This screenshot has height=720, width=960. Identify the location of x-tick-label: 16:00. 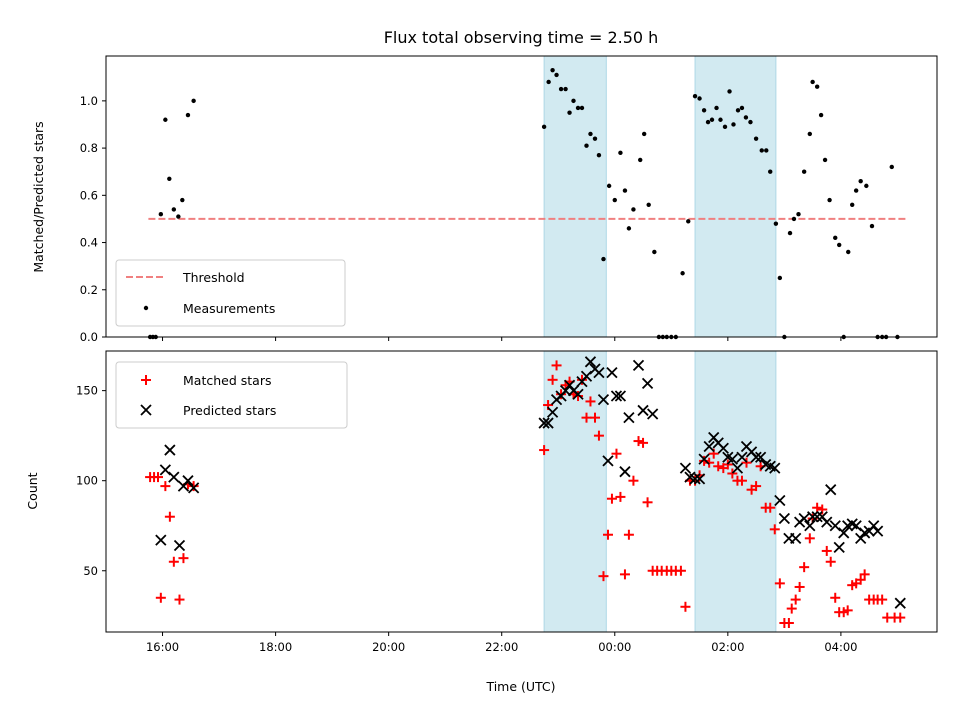
(162, 647).